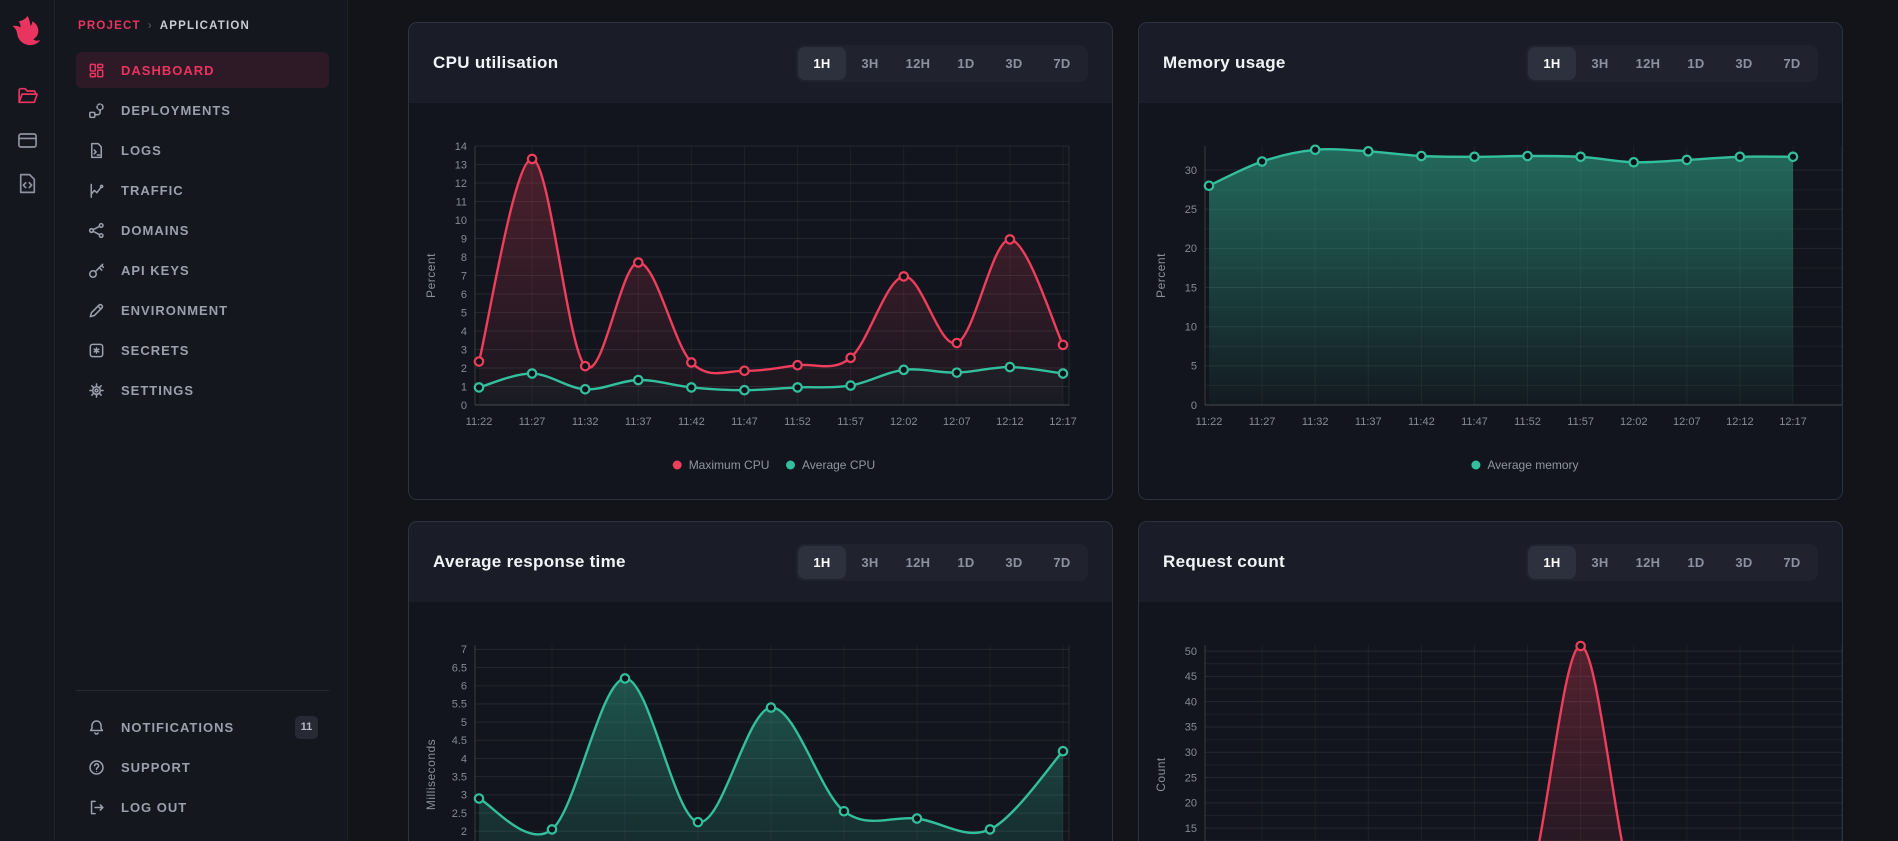 The width and height of the screenshot is (1898, 841). I want to click on sidebar-item-domains: DOMAINS, so click(202, 230).